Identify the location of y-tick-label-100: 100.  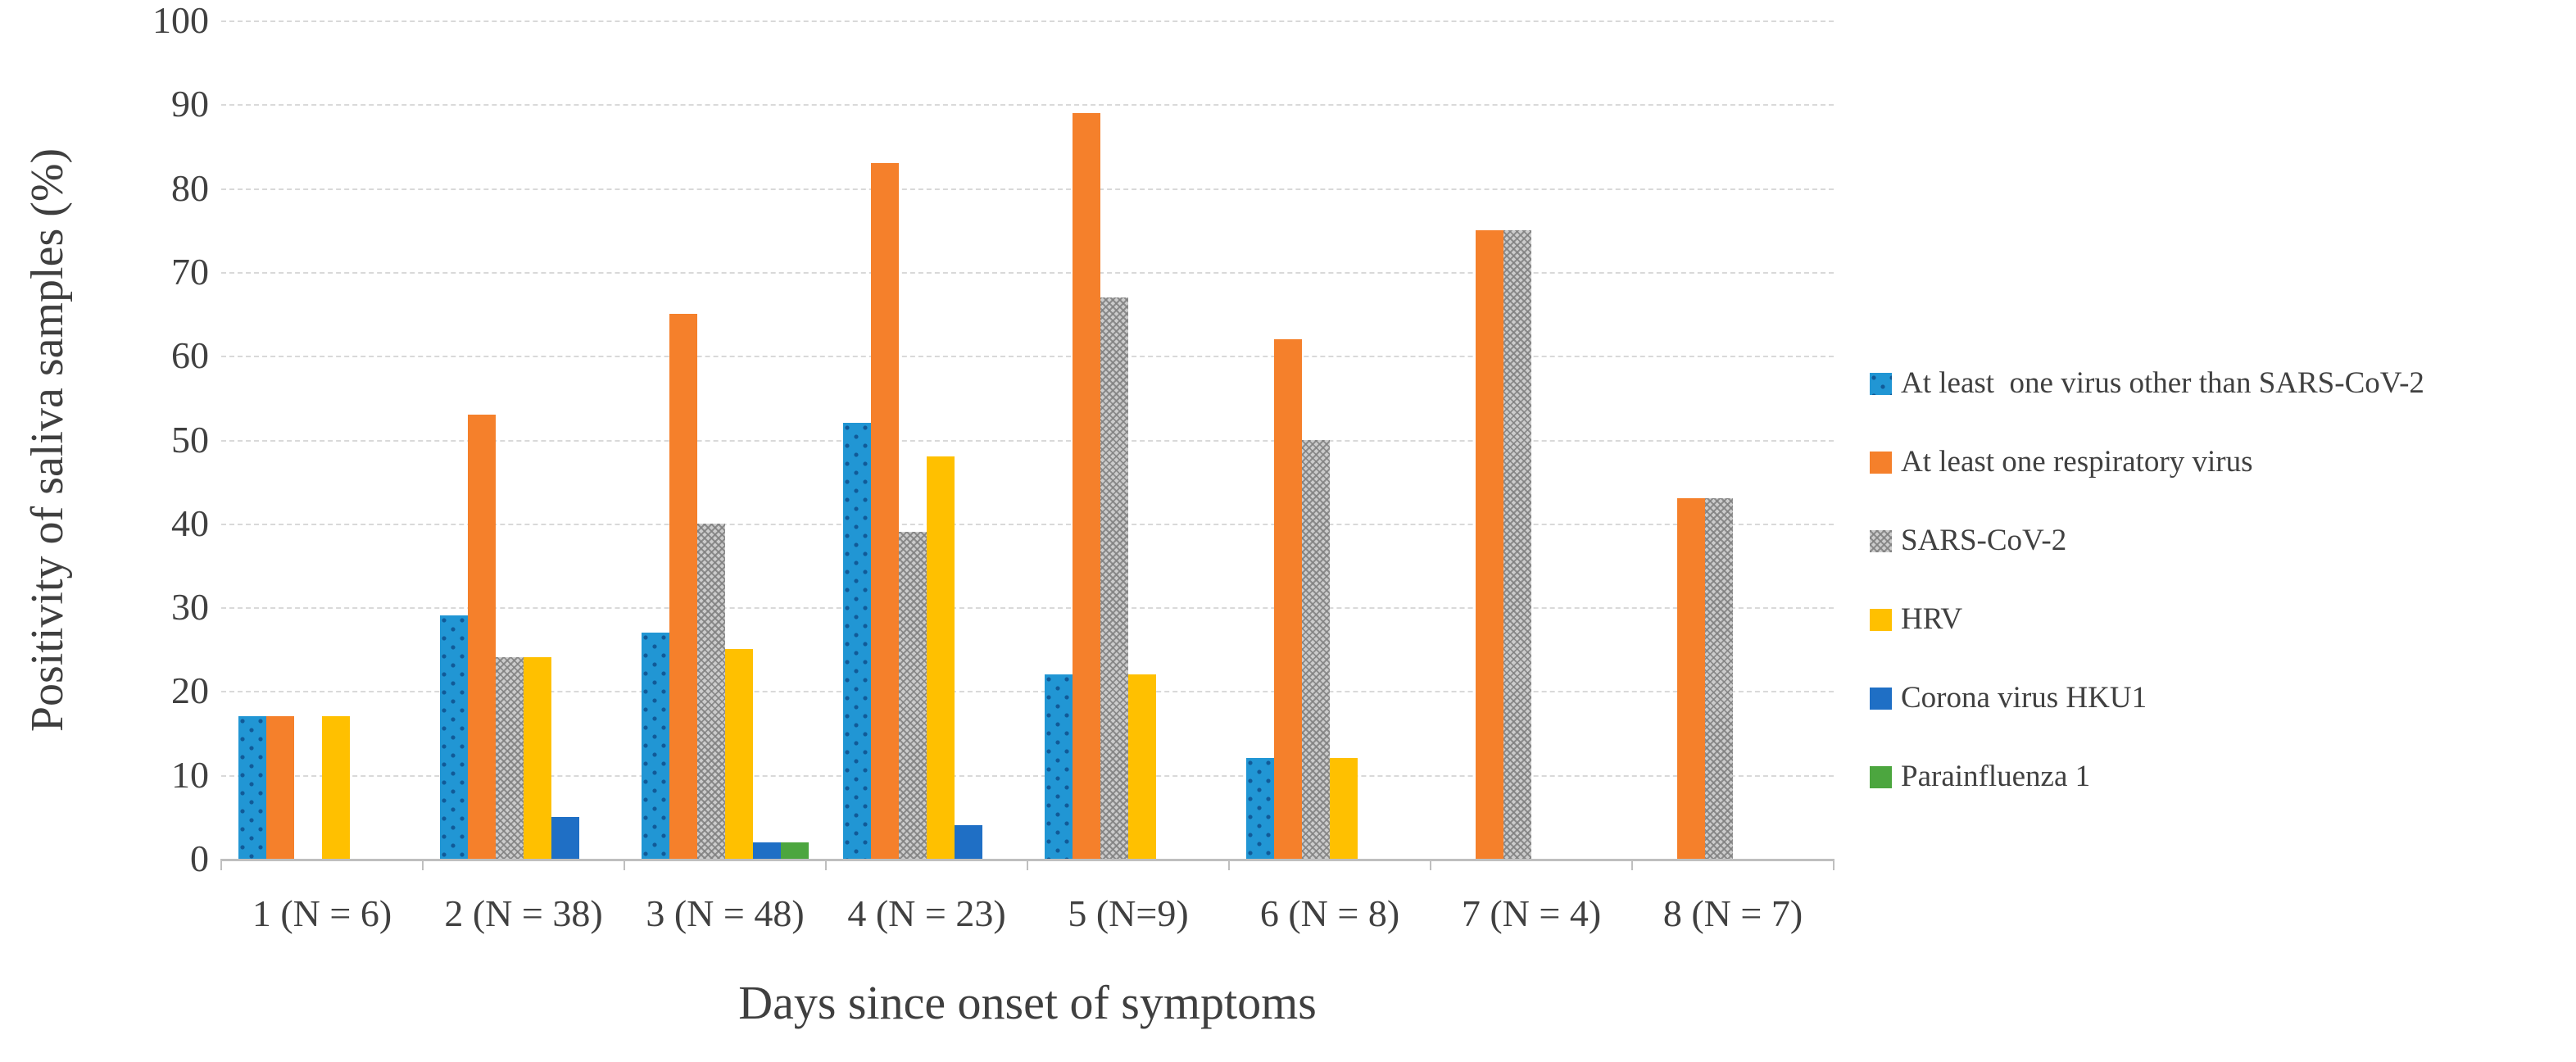
(180, 20).